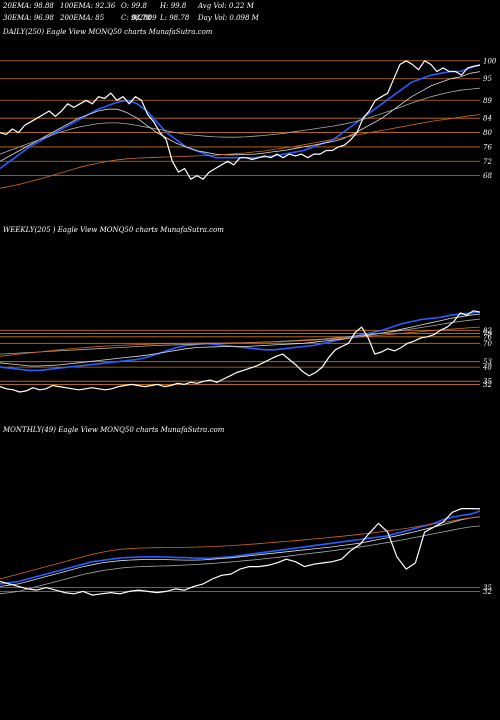 The width and height of the screenshot is (500, 720). Describe the element at coordinates (28, 6) in the screenshot. I see `ema20-readout: 20EMA: 98.88` at that location.